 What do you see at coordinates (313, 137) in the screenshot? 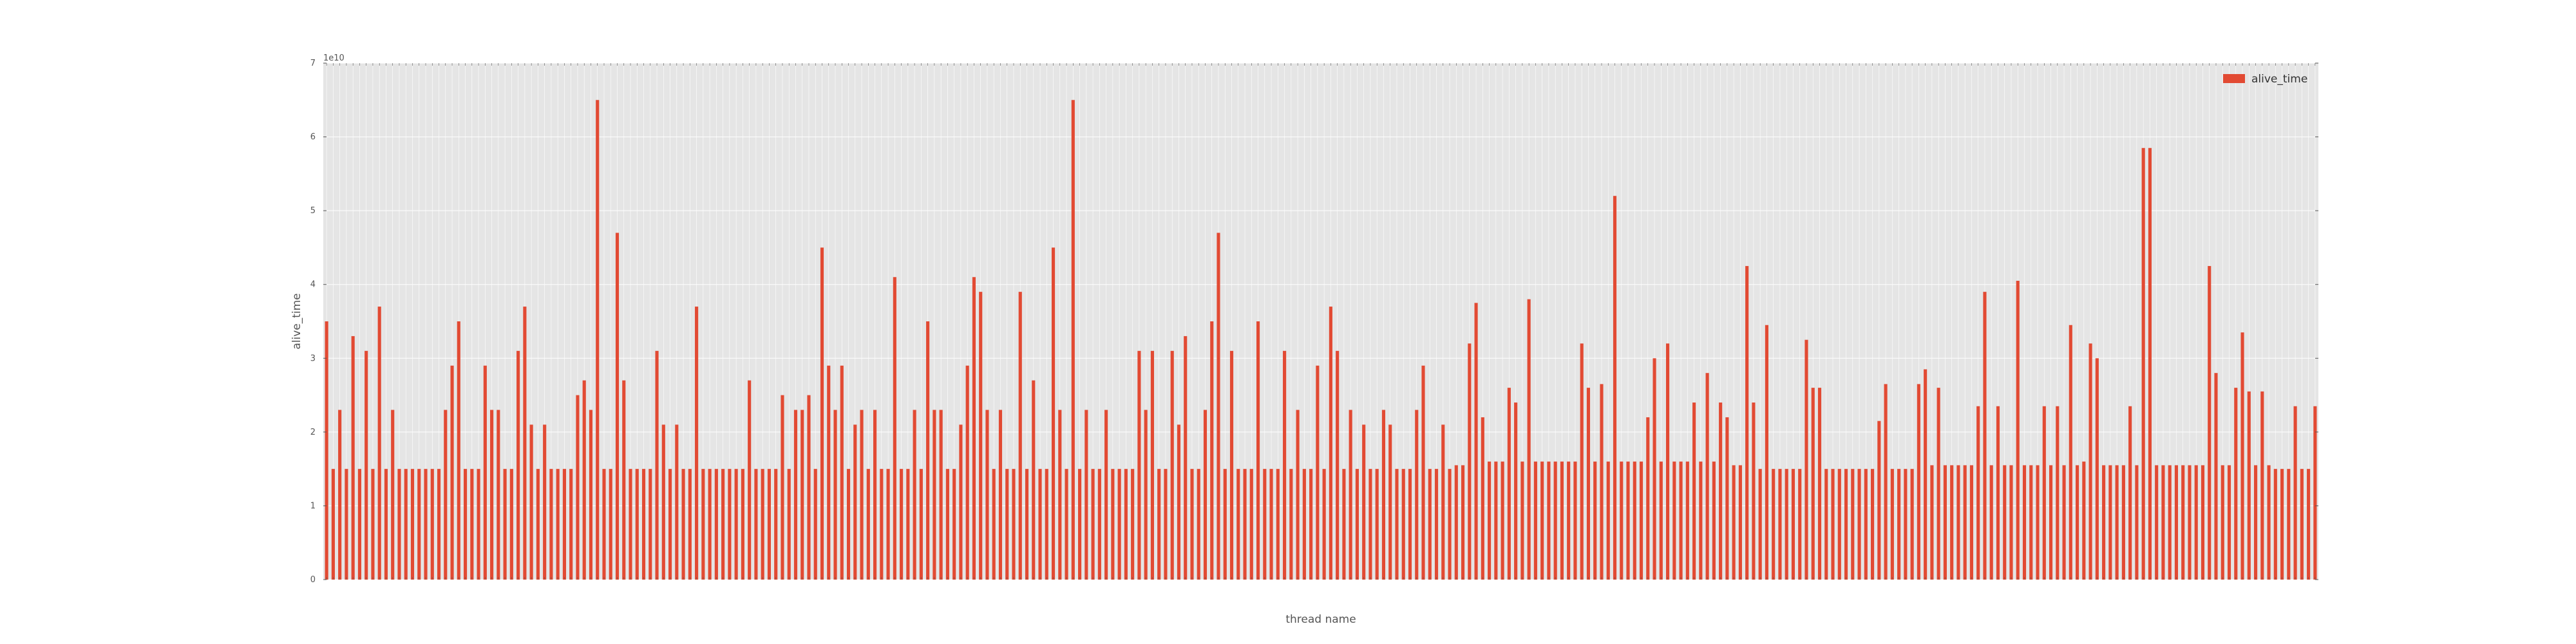
I see `y-tick-label: 6` at bounding box center [313, 137].